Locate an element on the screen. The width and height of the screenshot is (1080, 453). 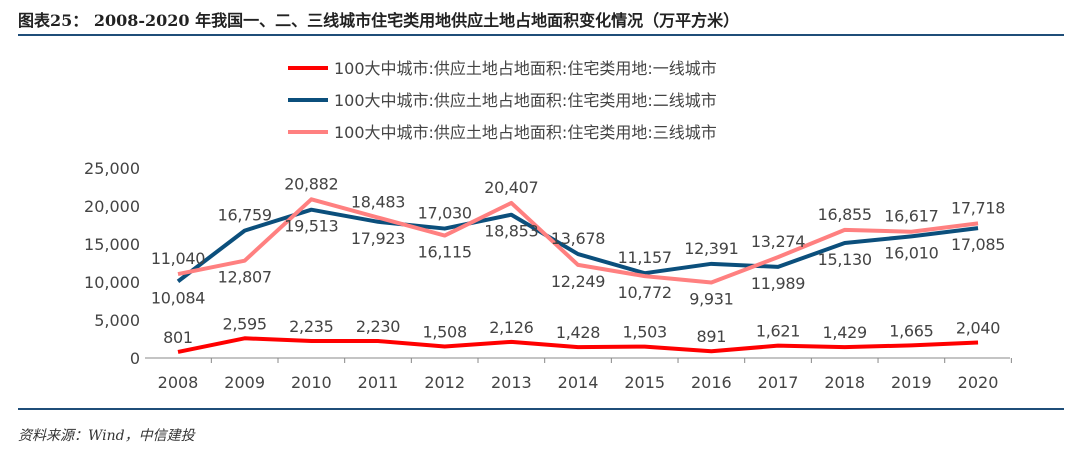
data-label: 11,040 is located at coordinates (178, 258).